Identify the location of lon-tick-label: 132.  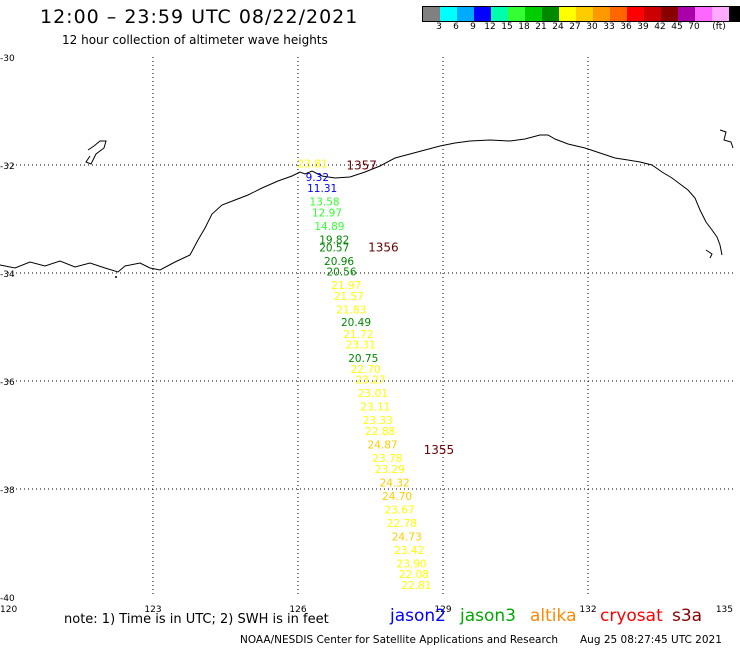
(587, 610).